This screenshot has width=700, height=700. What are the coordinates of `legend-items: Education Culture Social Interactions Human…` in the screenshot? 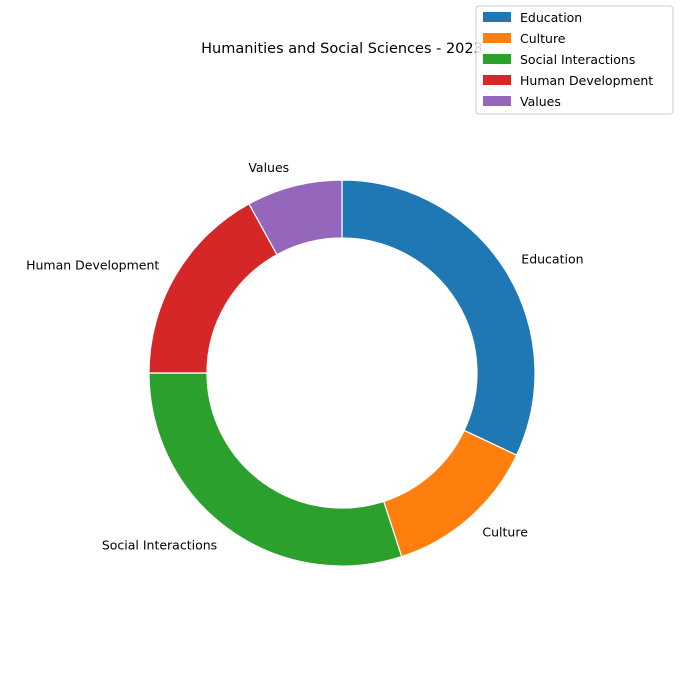 It's located at (568, 59).